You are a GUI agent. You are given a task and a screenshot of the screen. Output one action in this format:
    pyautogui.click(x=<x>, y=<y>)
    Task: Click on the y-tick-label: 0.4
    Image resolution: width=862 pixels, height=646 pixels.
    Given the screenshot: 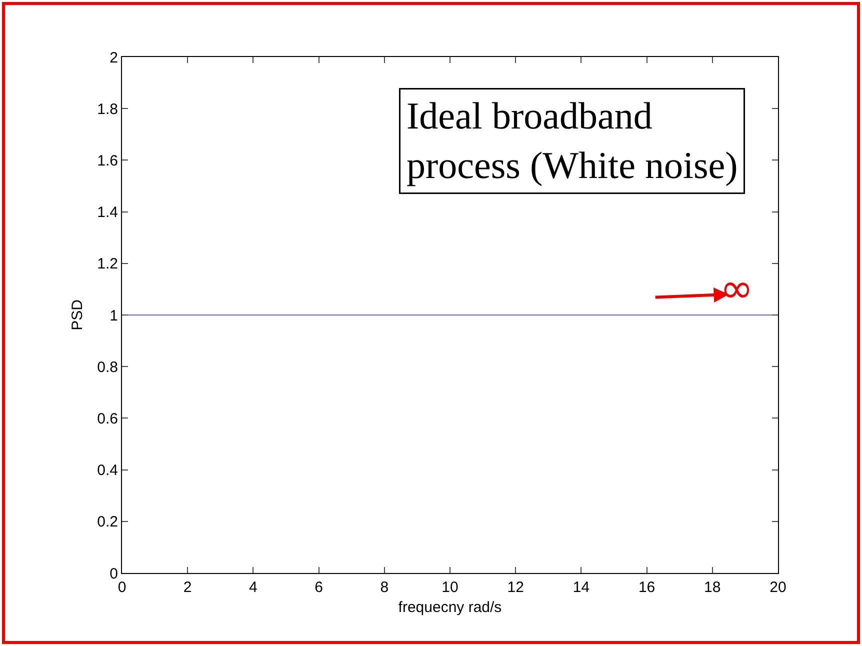 What is the action you would take?
    pyautogui.click(x=107, y=471)
    